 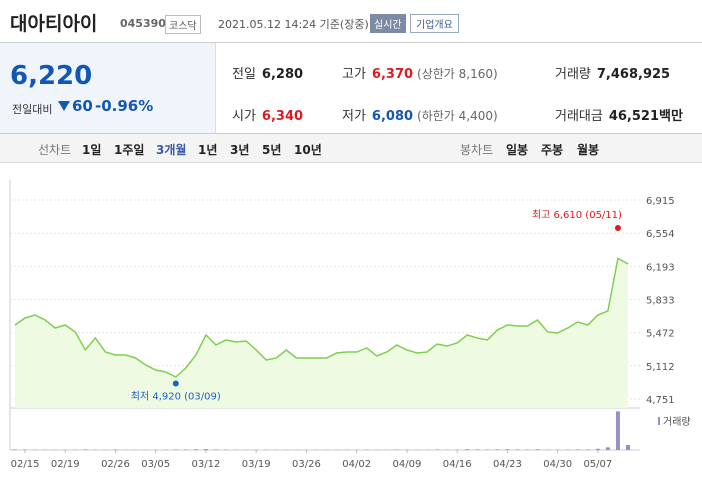 I want to click on stat-sub: (상한가 8,160), so click(x=457, y=74).